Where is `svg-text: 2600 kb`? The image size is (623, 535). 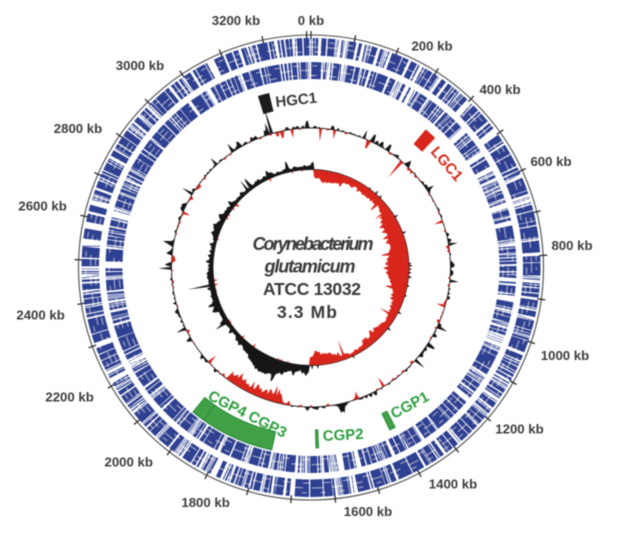
svg-text: 2600 kb is located at coordinates (42, 206).